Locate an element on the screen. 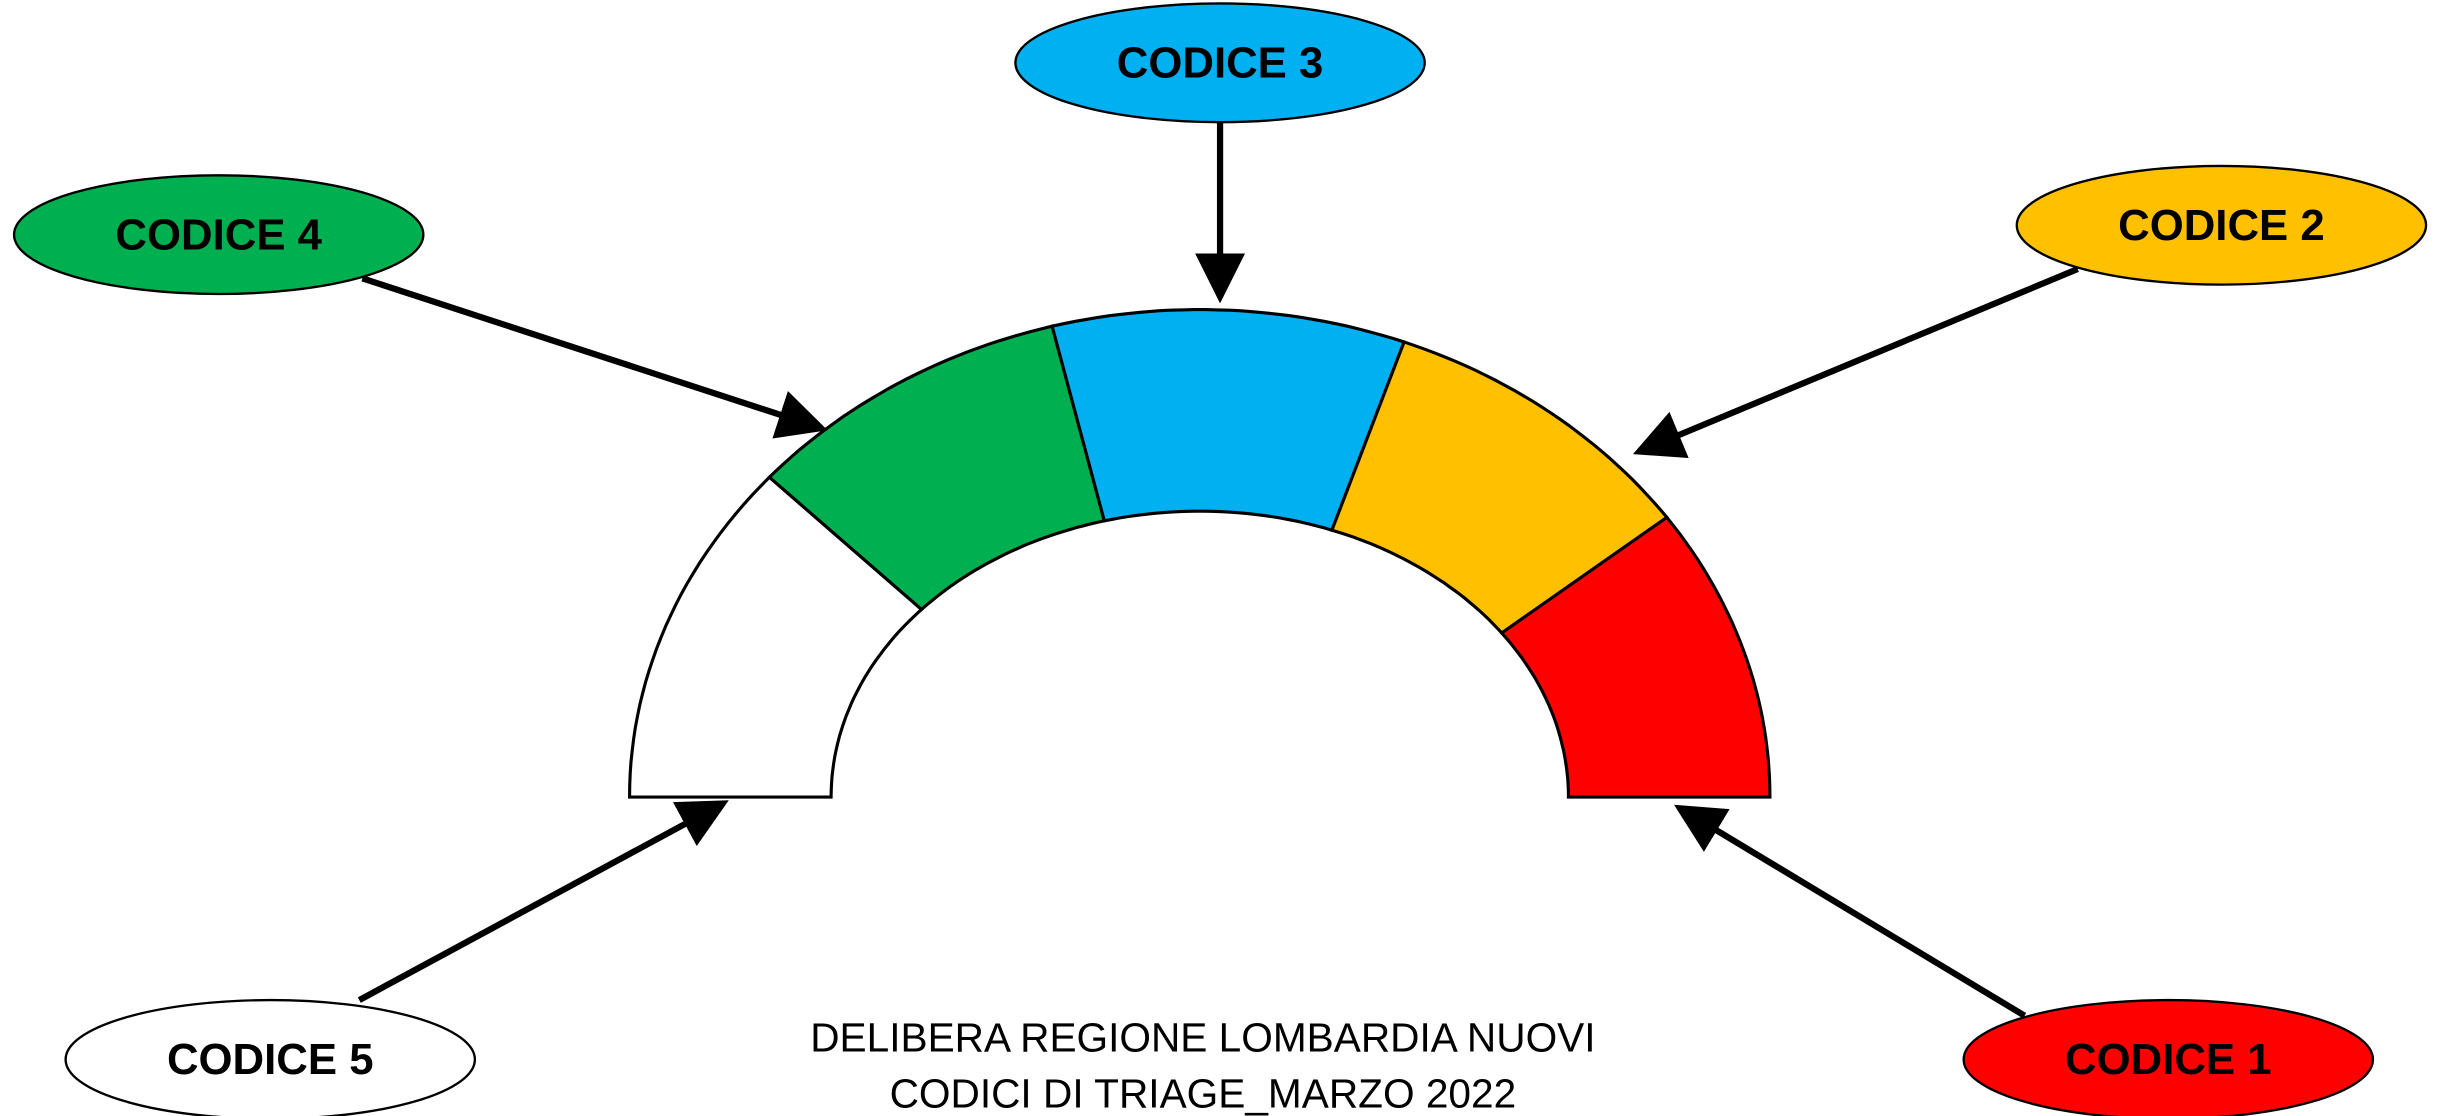 Image resolution: width=2437 pixels, height=1116 pixels. code-node: CODICE 2 is located at coordinates (2221, 225).